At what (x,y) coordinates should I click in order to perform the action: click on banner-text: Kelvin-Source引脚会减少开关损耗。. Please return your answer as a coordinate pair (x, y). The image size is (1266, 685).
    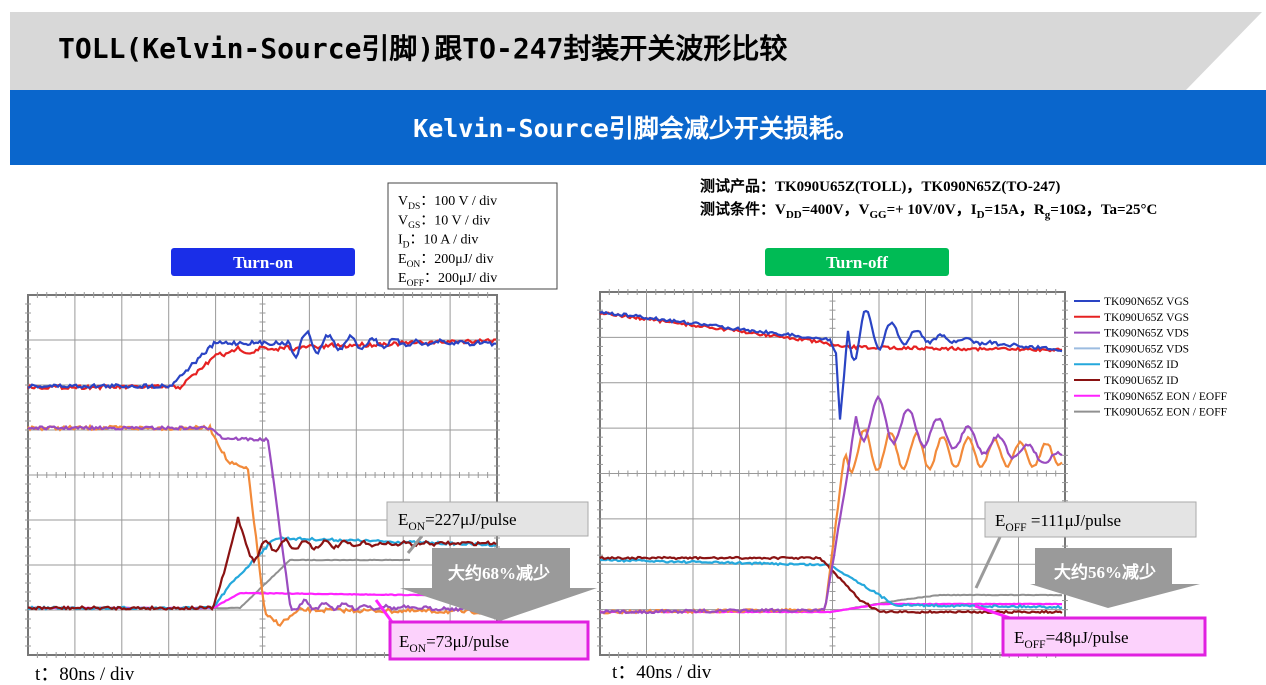
    Looking at the image, I should click on (636, 128).